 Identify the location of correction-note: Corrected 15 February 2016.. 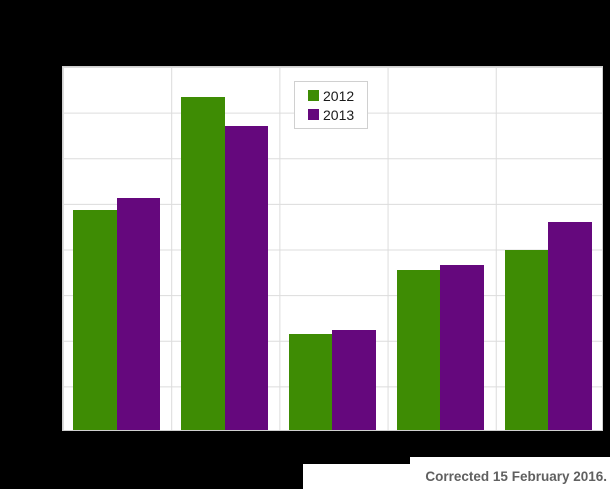
(516, 476).